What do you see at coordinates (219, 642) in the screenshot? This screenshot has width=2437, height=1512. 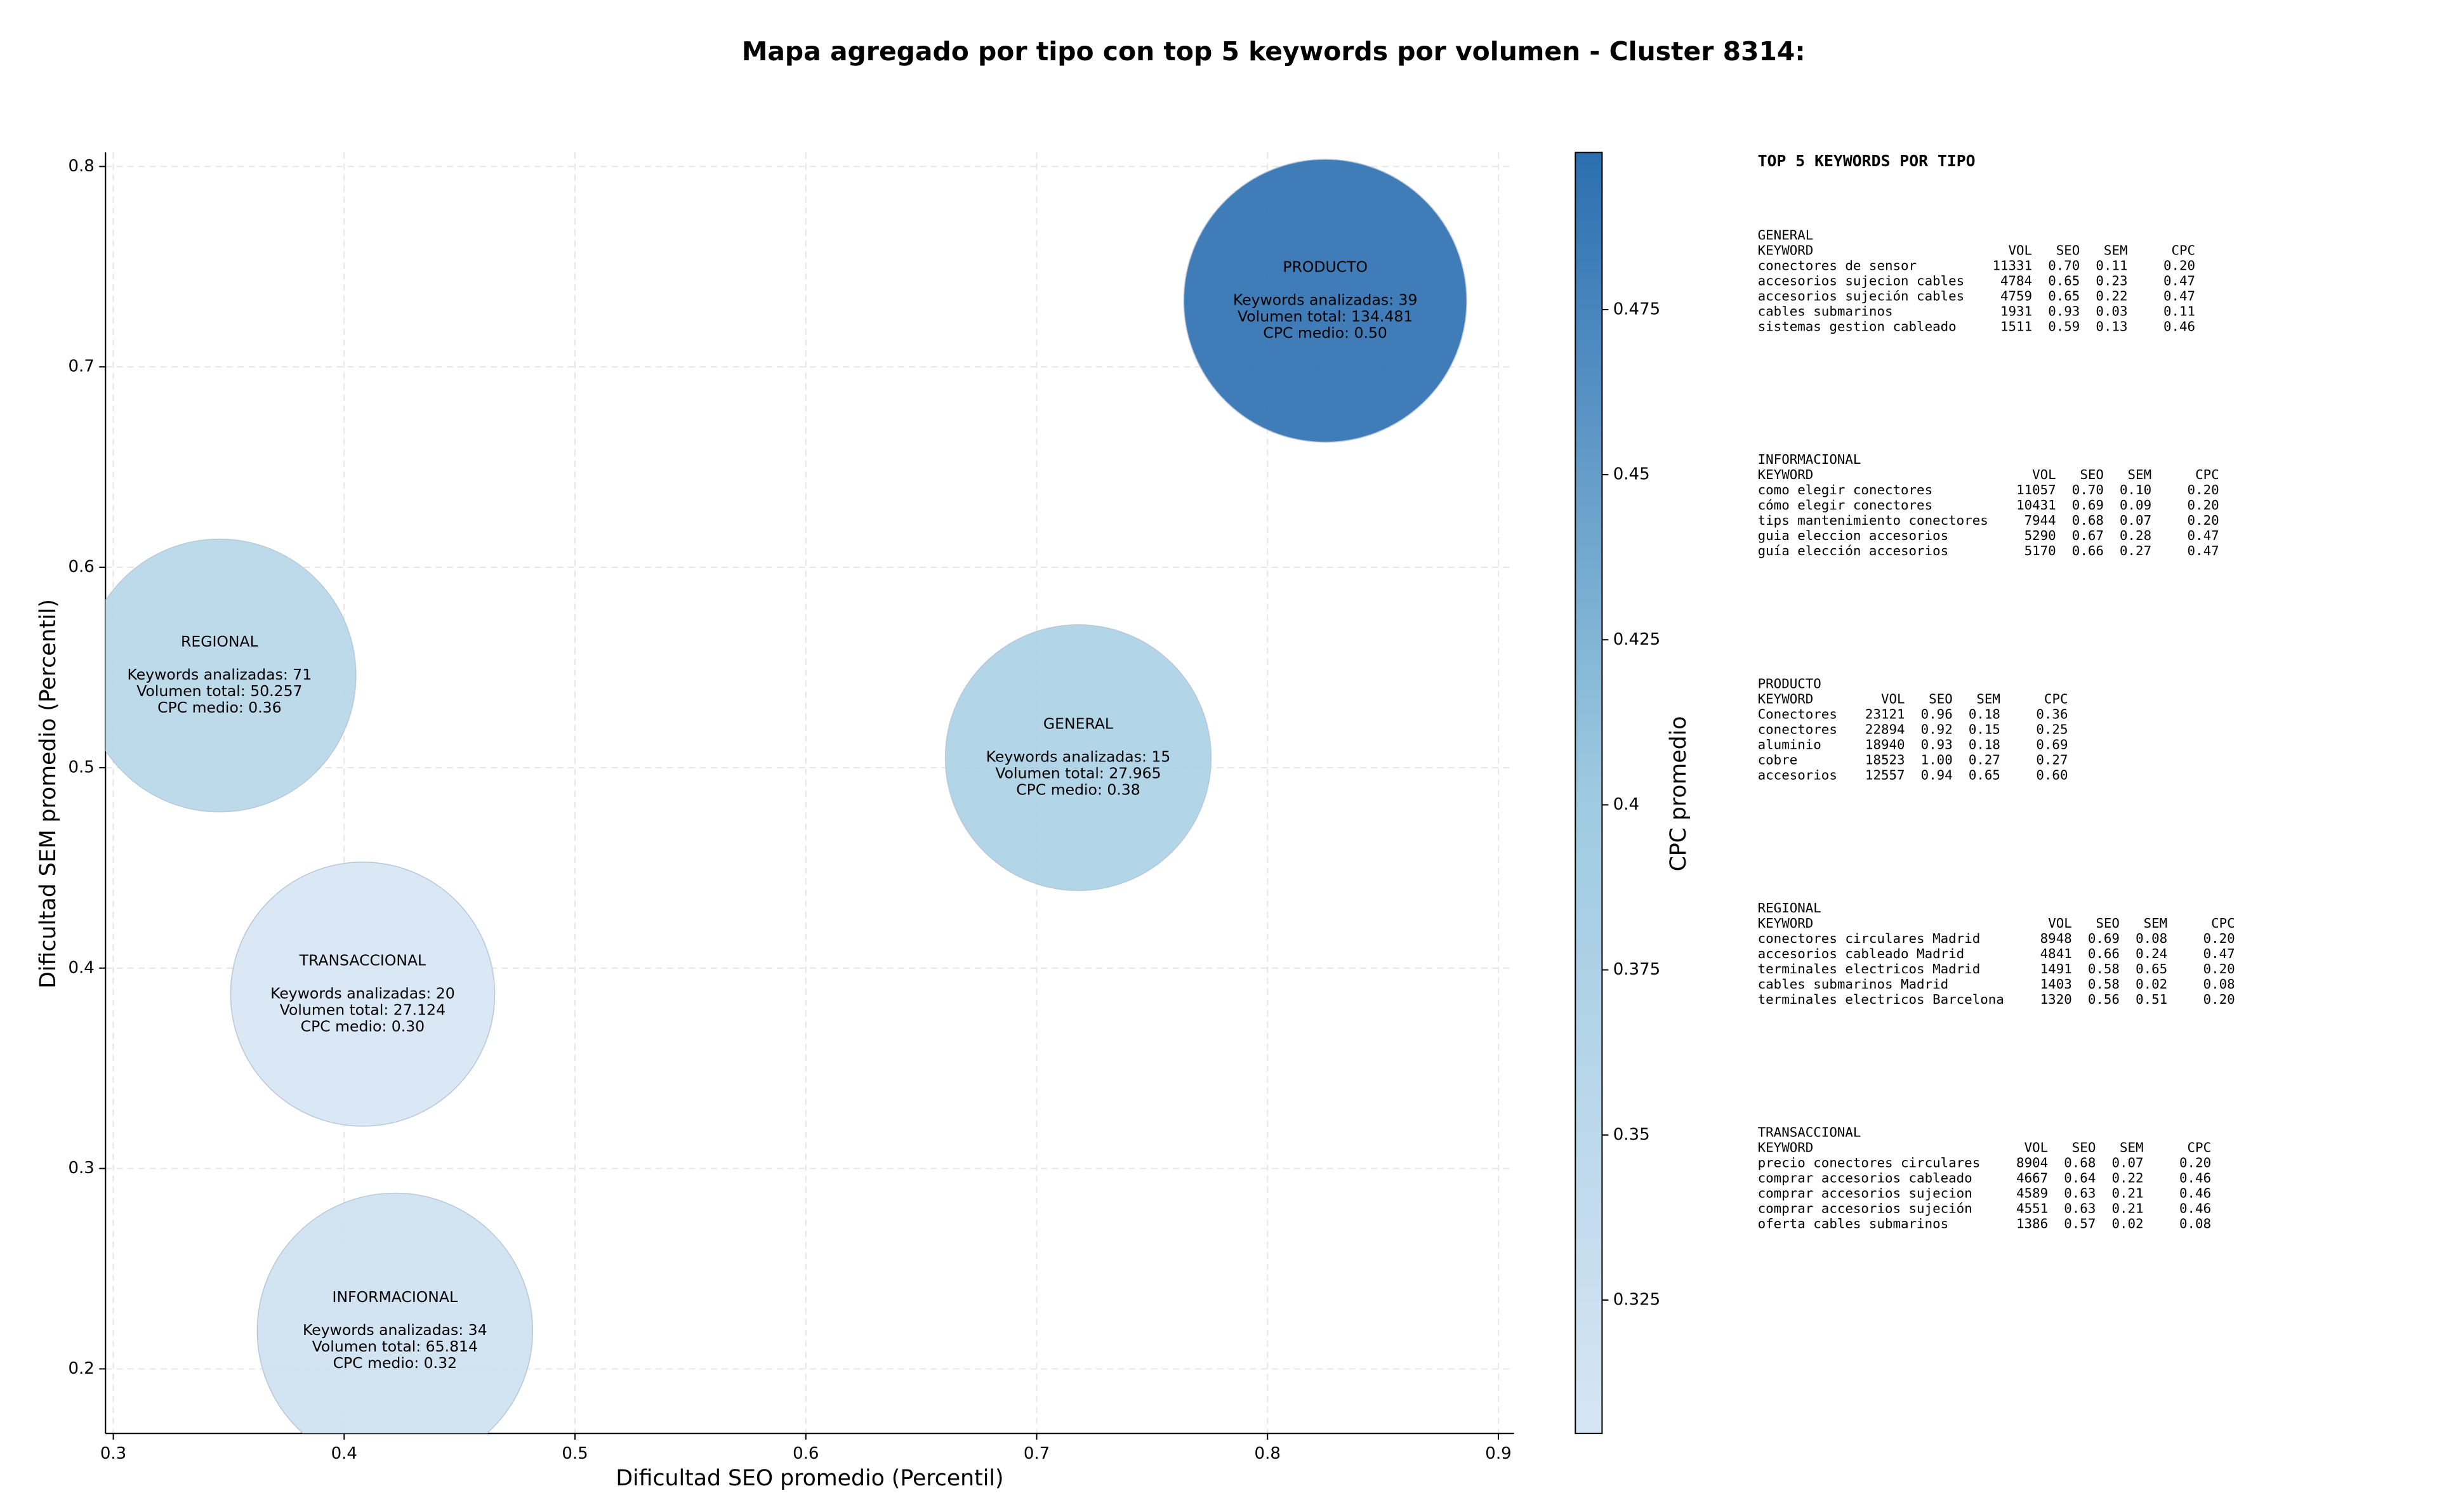 I see `bubble-name: REGIONAL` at bounding box center [219, 642].